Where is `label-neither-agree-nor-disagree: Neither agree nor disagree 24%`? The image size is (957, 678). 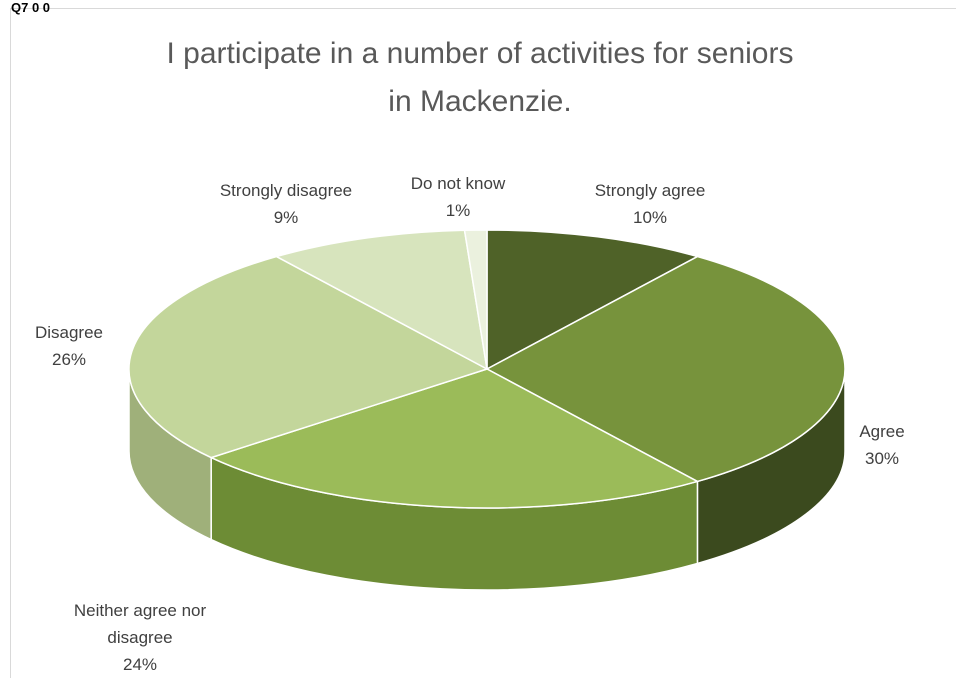 label-neither-agree-nor-disagree: Neither agree nor disagree 24% is located at coordinates (140, 637).